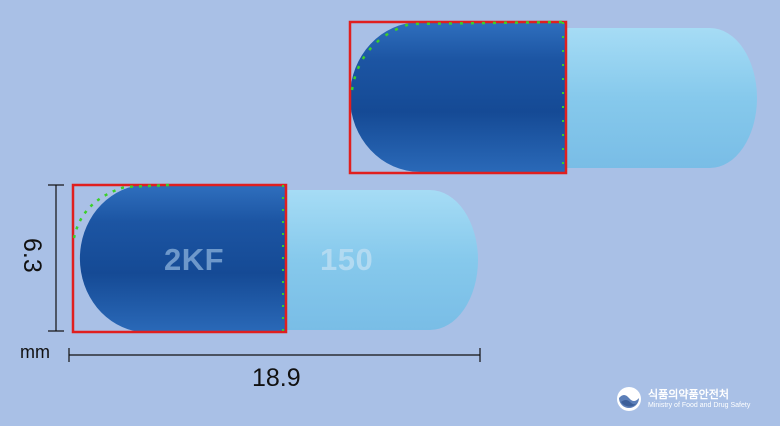 The width and height of the screenshot is (780, 426). I want to click on detection-box-front, so click(179, 258).